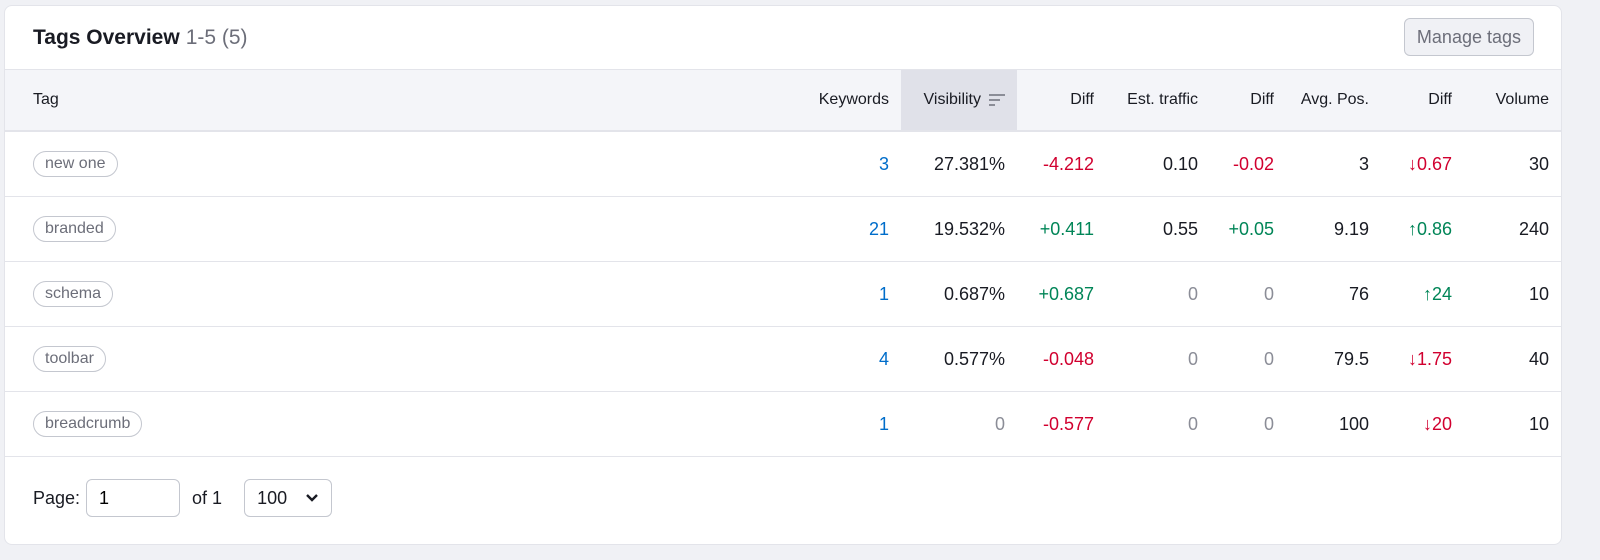 The width and height of the screenshot is (1600, 560). I want to click on card-header: Tags Overview 1-5 (5) Manage tags, so click(783, 37).